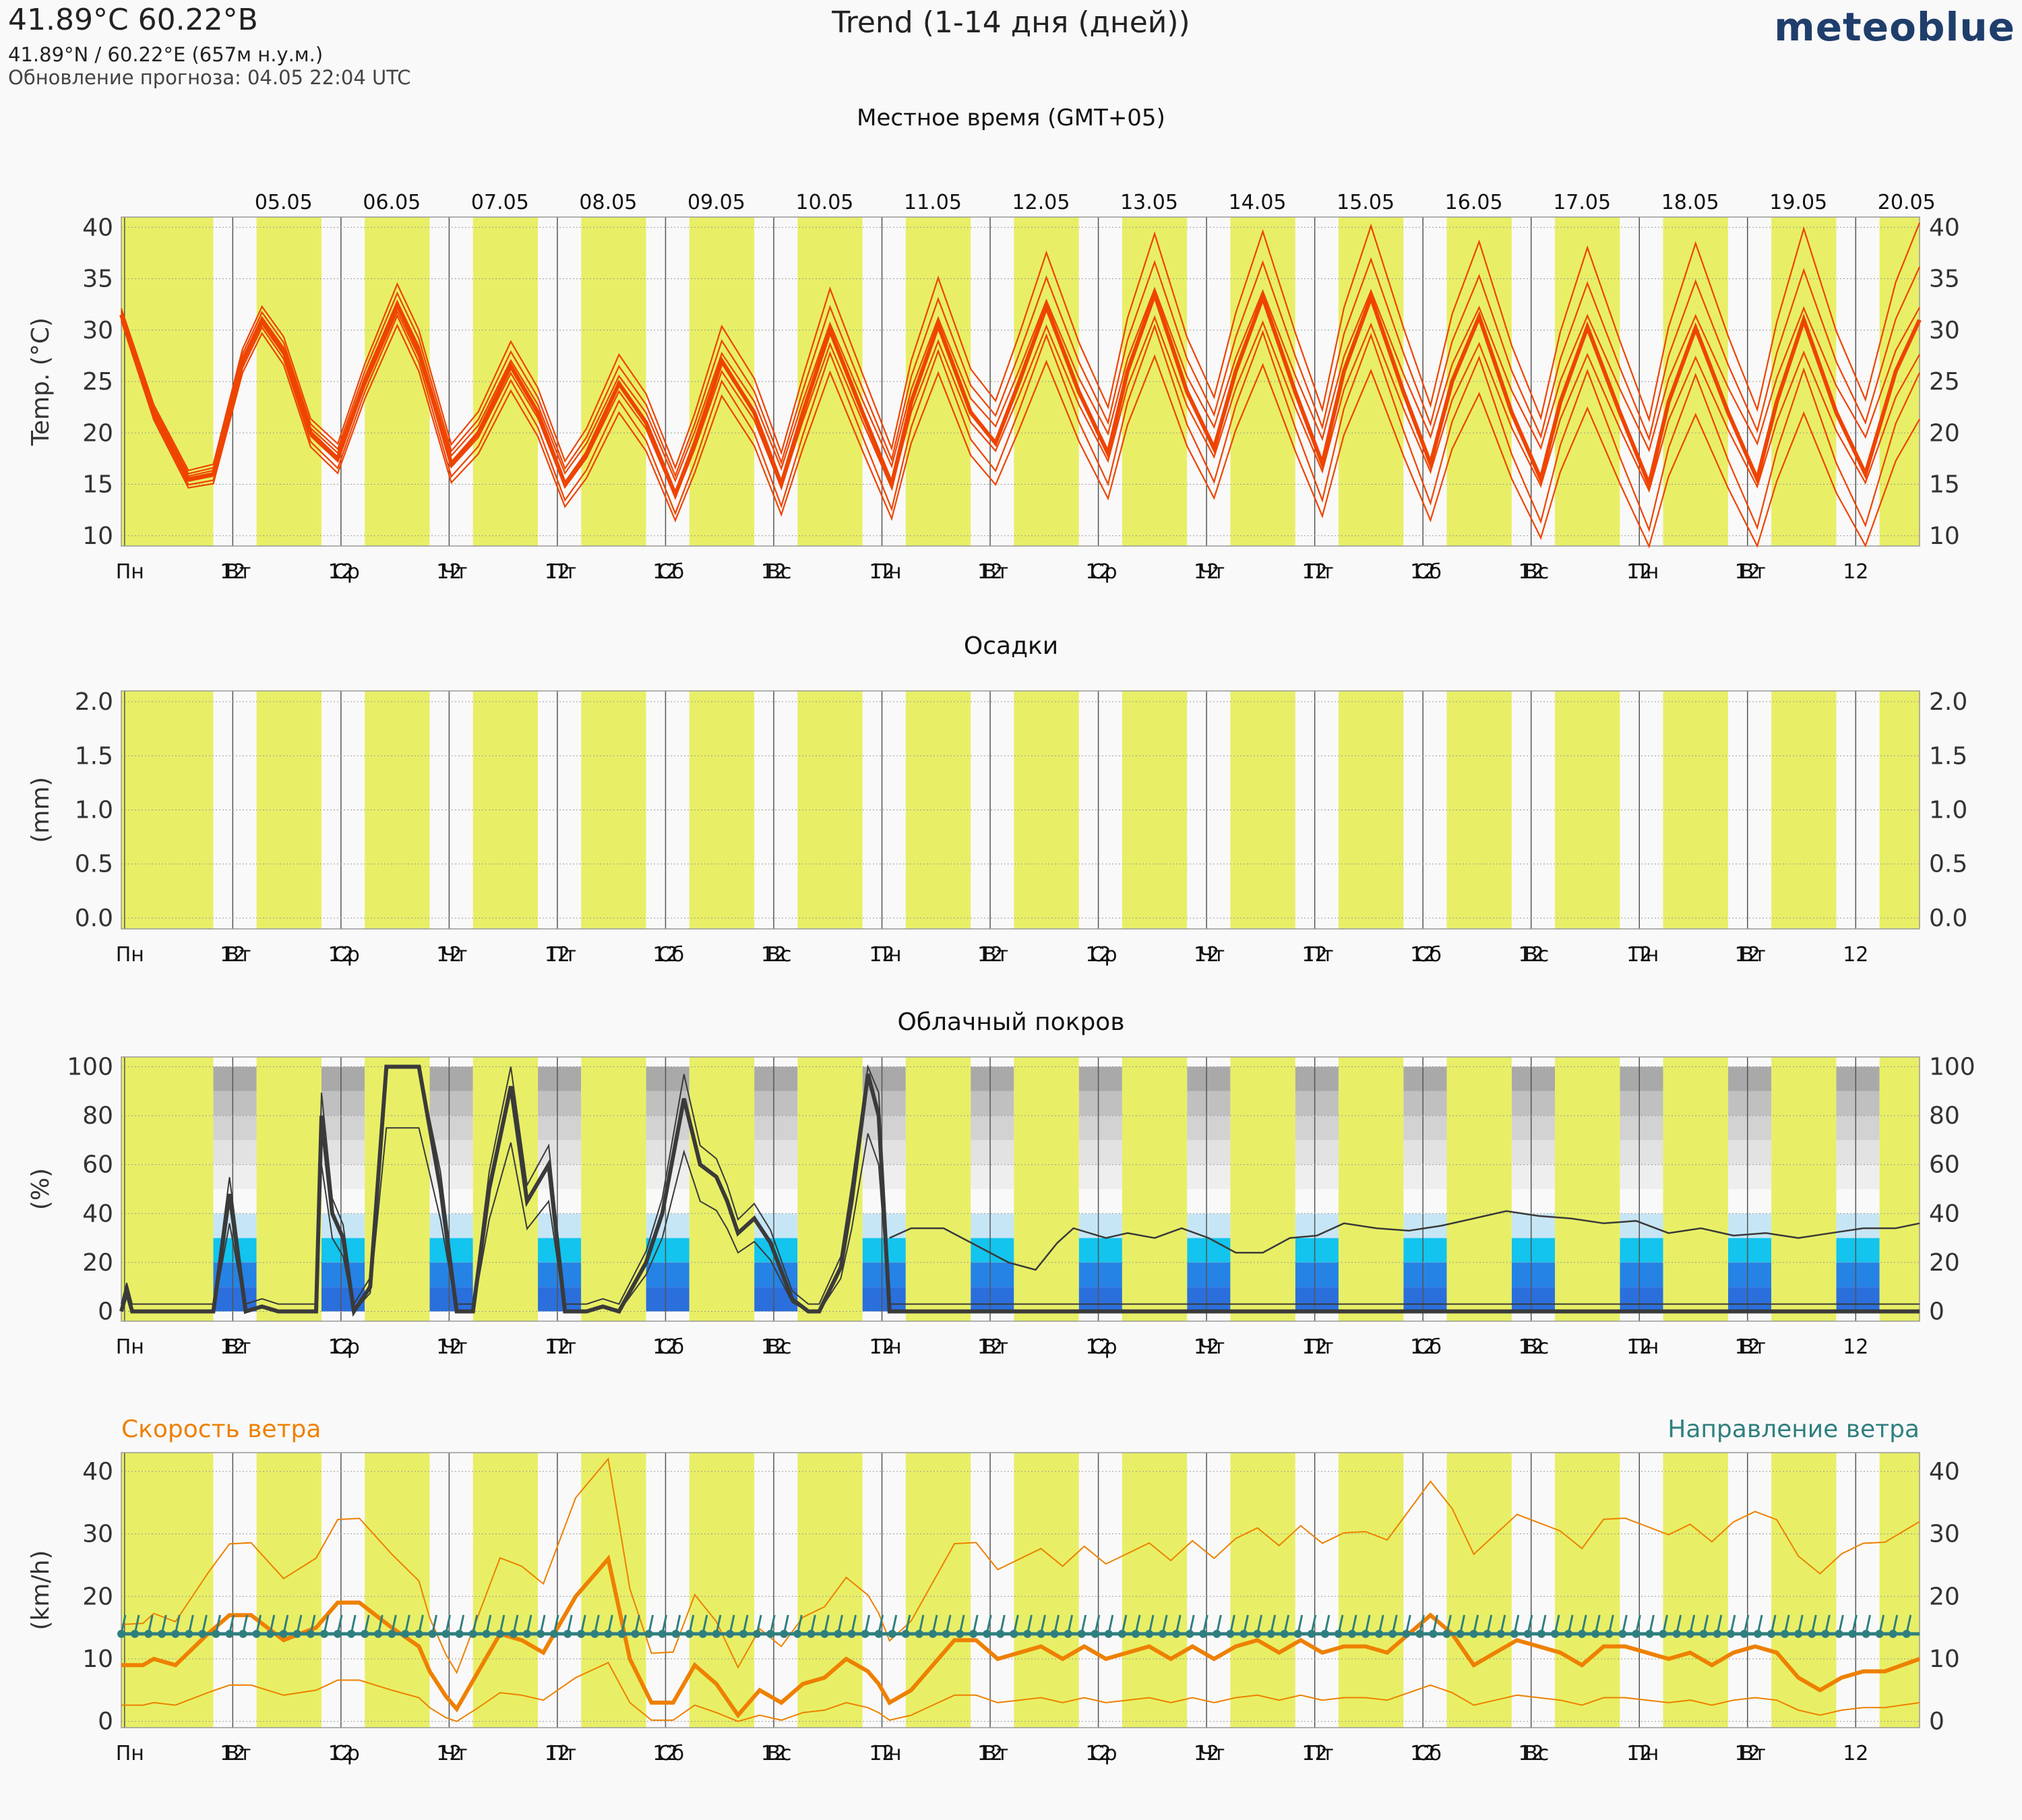 Image resolution: width=2022 pixels, height=1820 pixels. What do you see at coordinates (1948, 702) in the screenshot?
I see `y-tick-label-right: 2.0` at bounding box center [1948, 702].